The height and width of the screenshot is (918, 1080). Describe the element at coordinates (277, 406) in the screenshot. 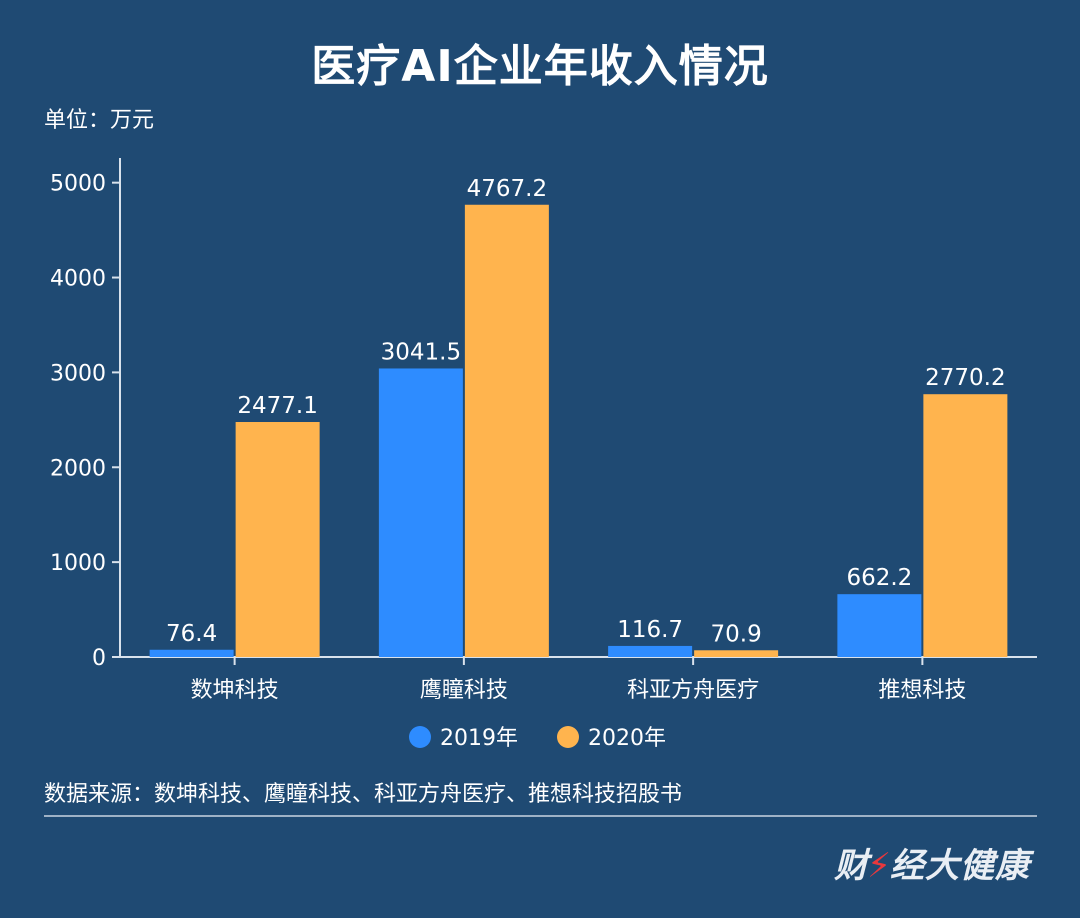

I see `bar-value-label: 2477.1` at that location.